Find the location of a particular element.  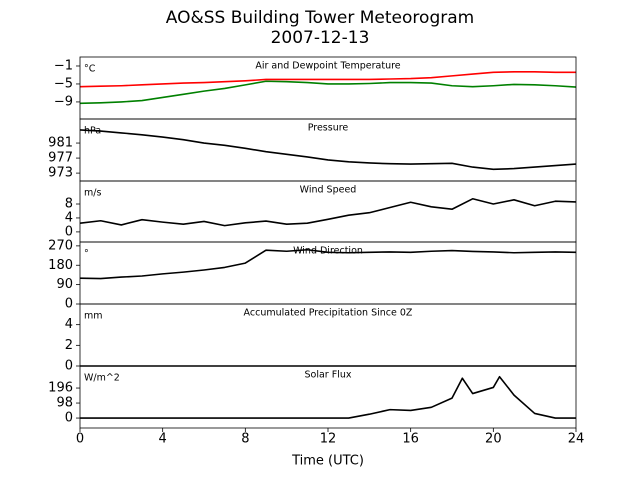

panel-frame is located at coordinates (328, 397).